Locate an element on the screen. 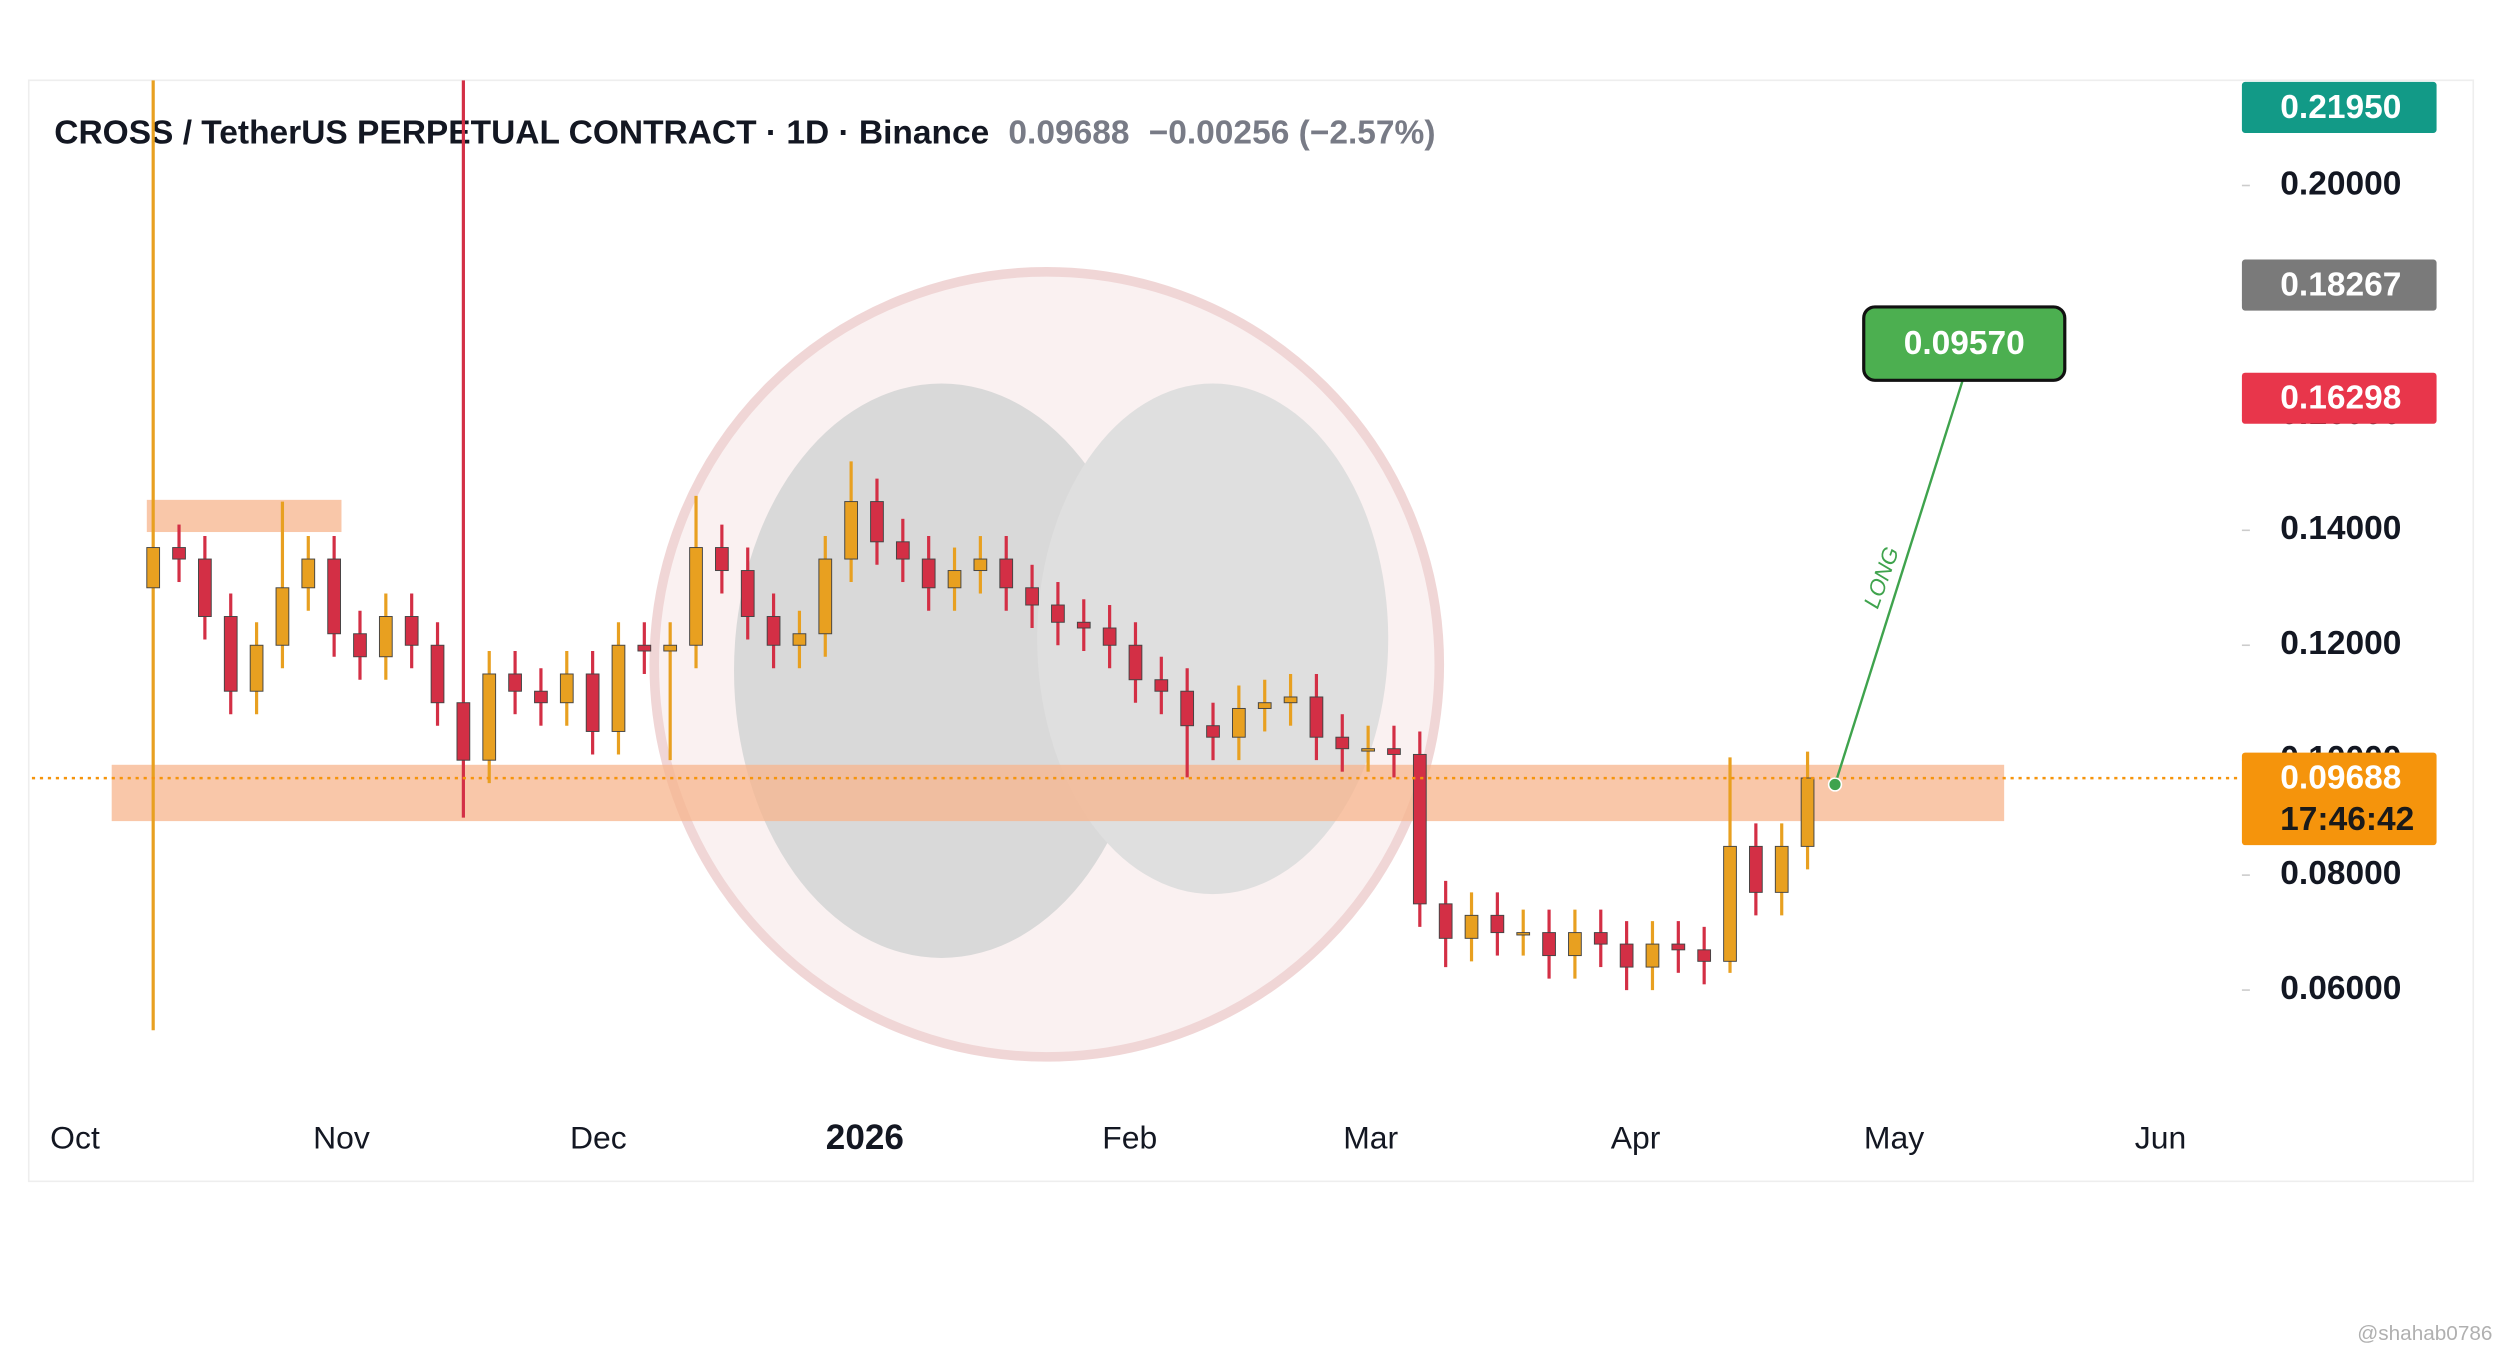 Image resolution: width=2502 pixels, height=1359 pixels. x-tick-label: Oct is located at coordinates (75, 1137).